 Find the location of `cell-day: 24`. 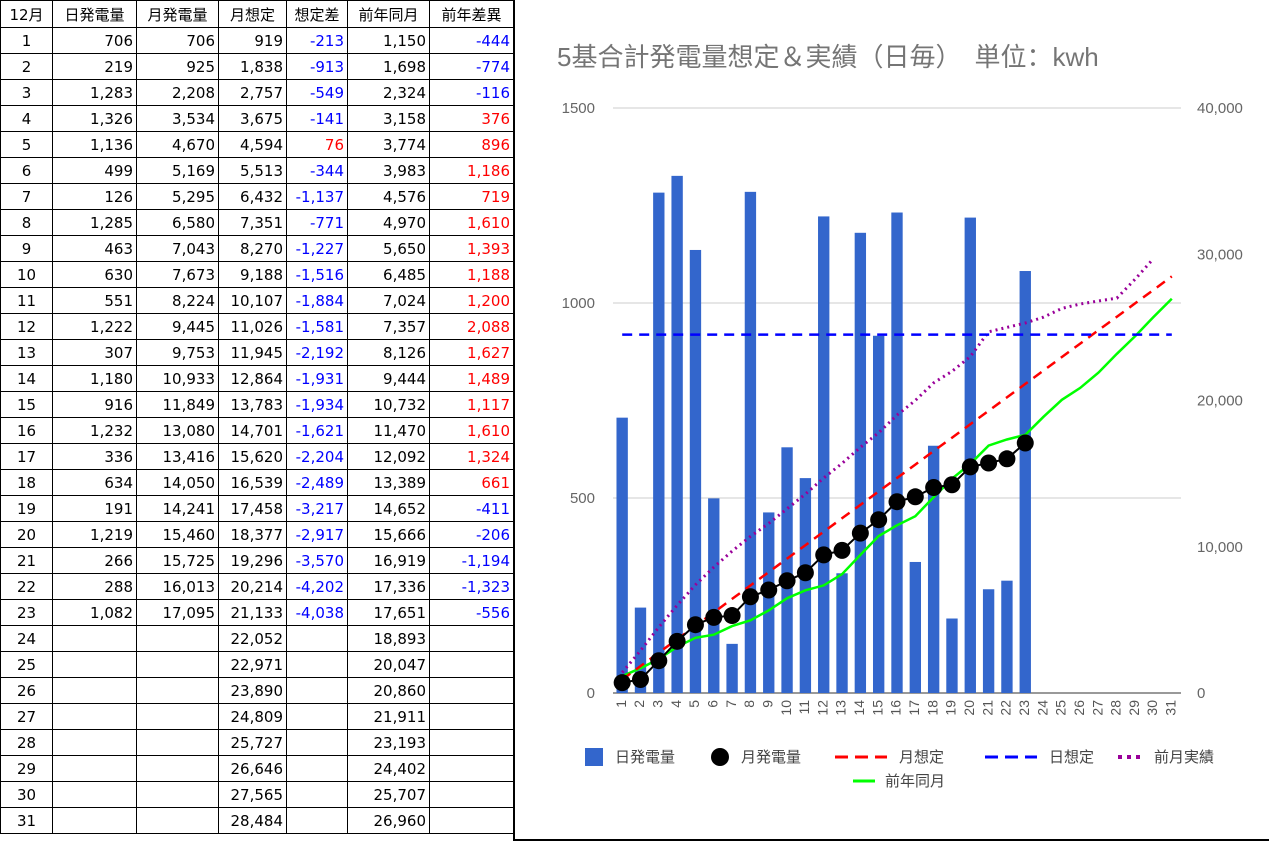

cell-day: 24 is located at coordinates (26, 638).